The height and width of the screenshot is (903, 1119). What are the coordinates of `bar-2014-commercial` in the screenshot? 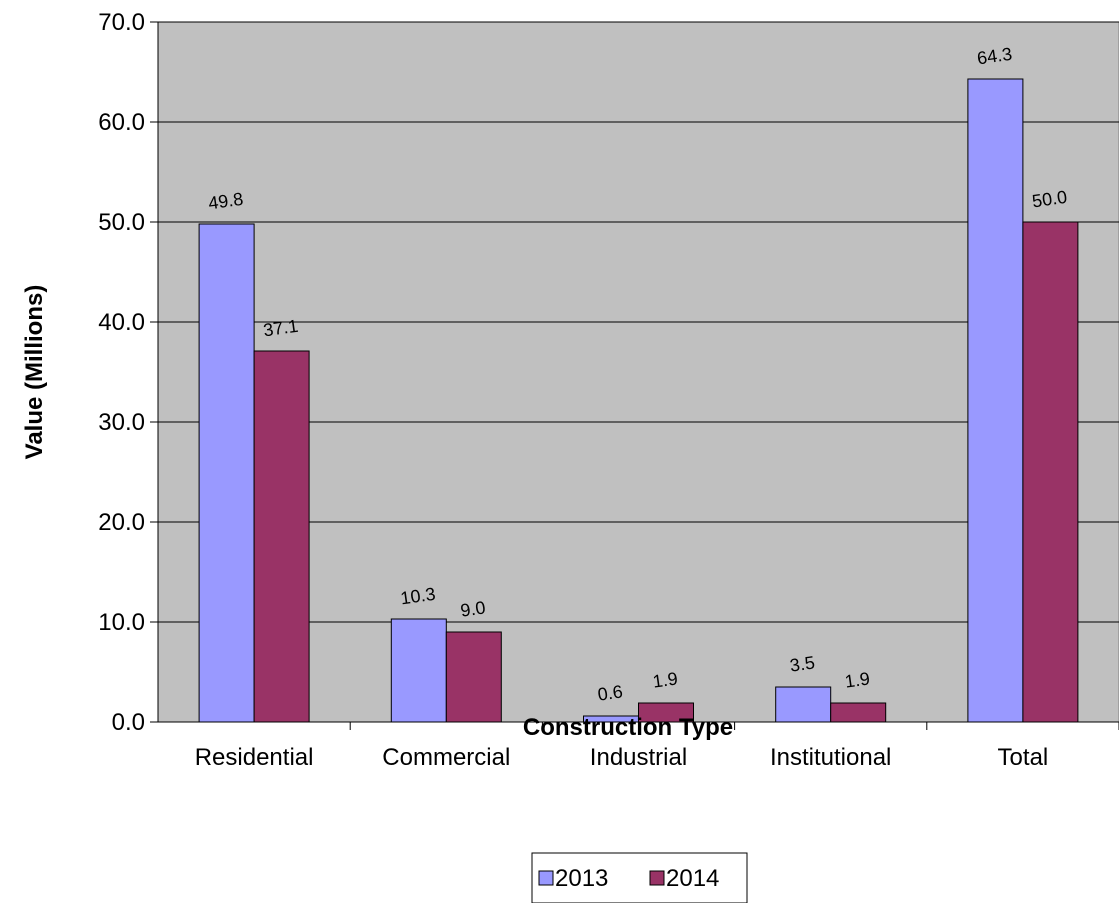 It's located at (473, 677).